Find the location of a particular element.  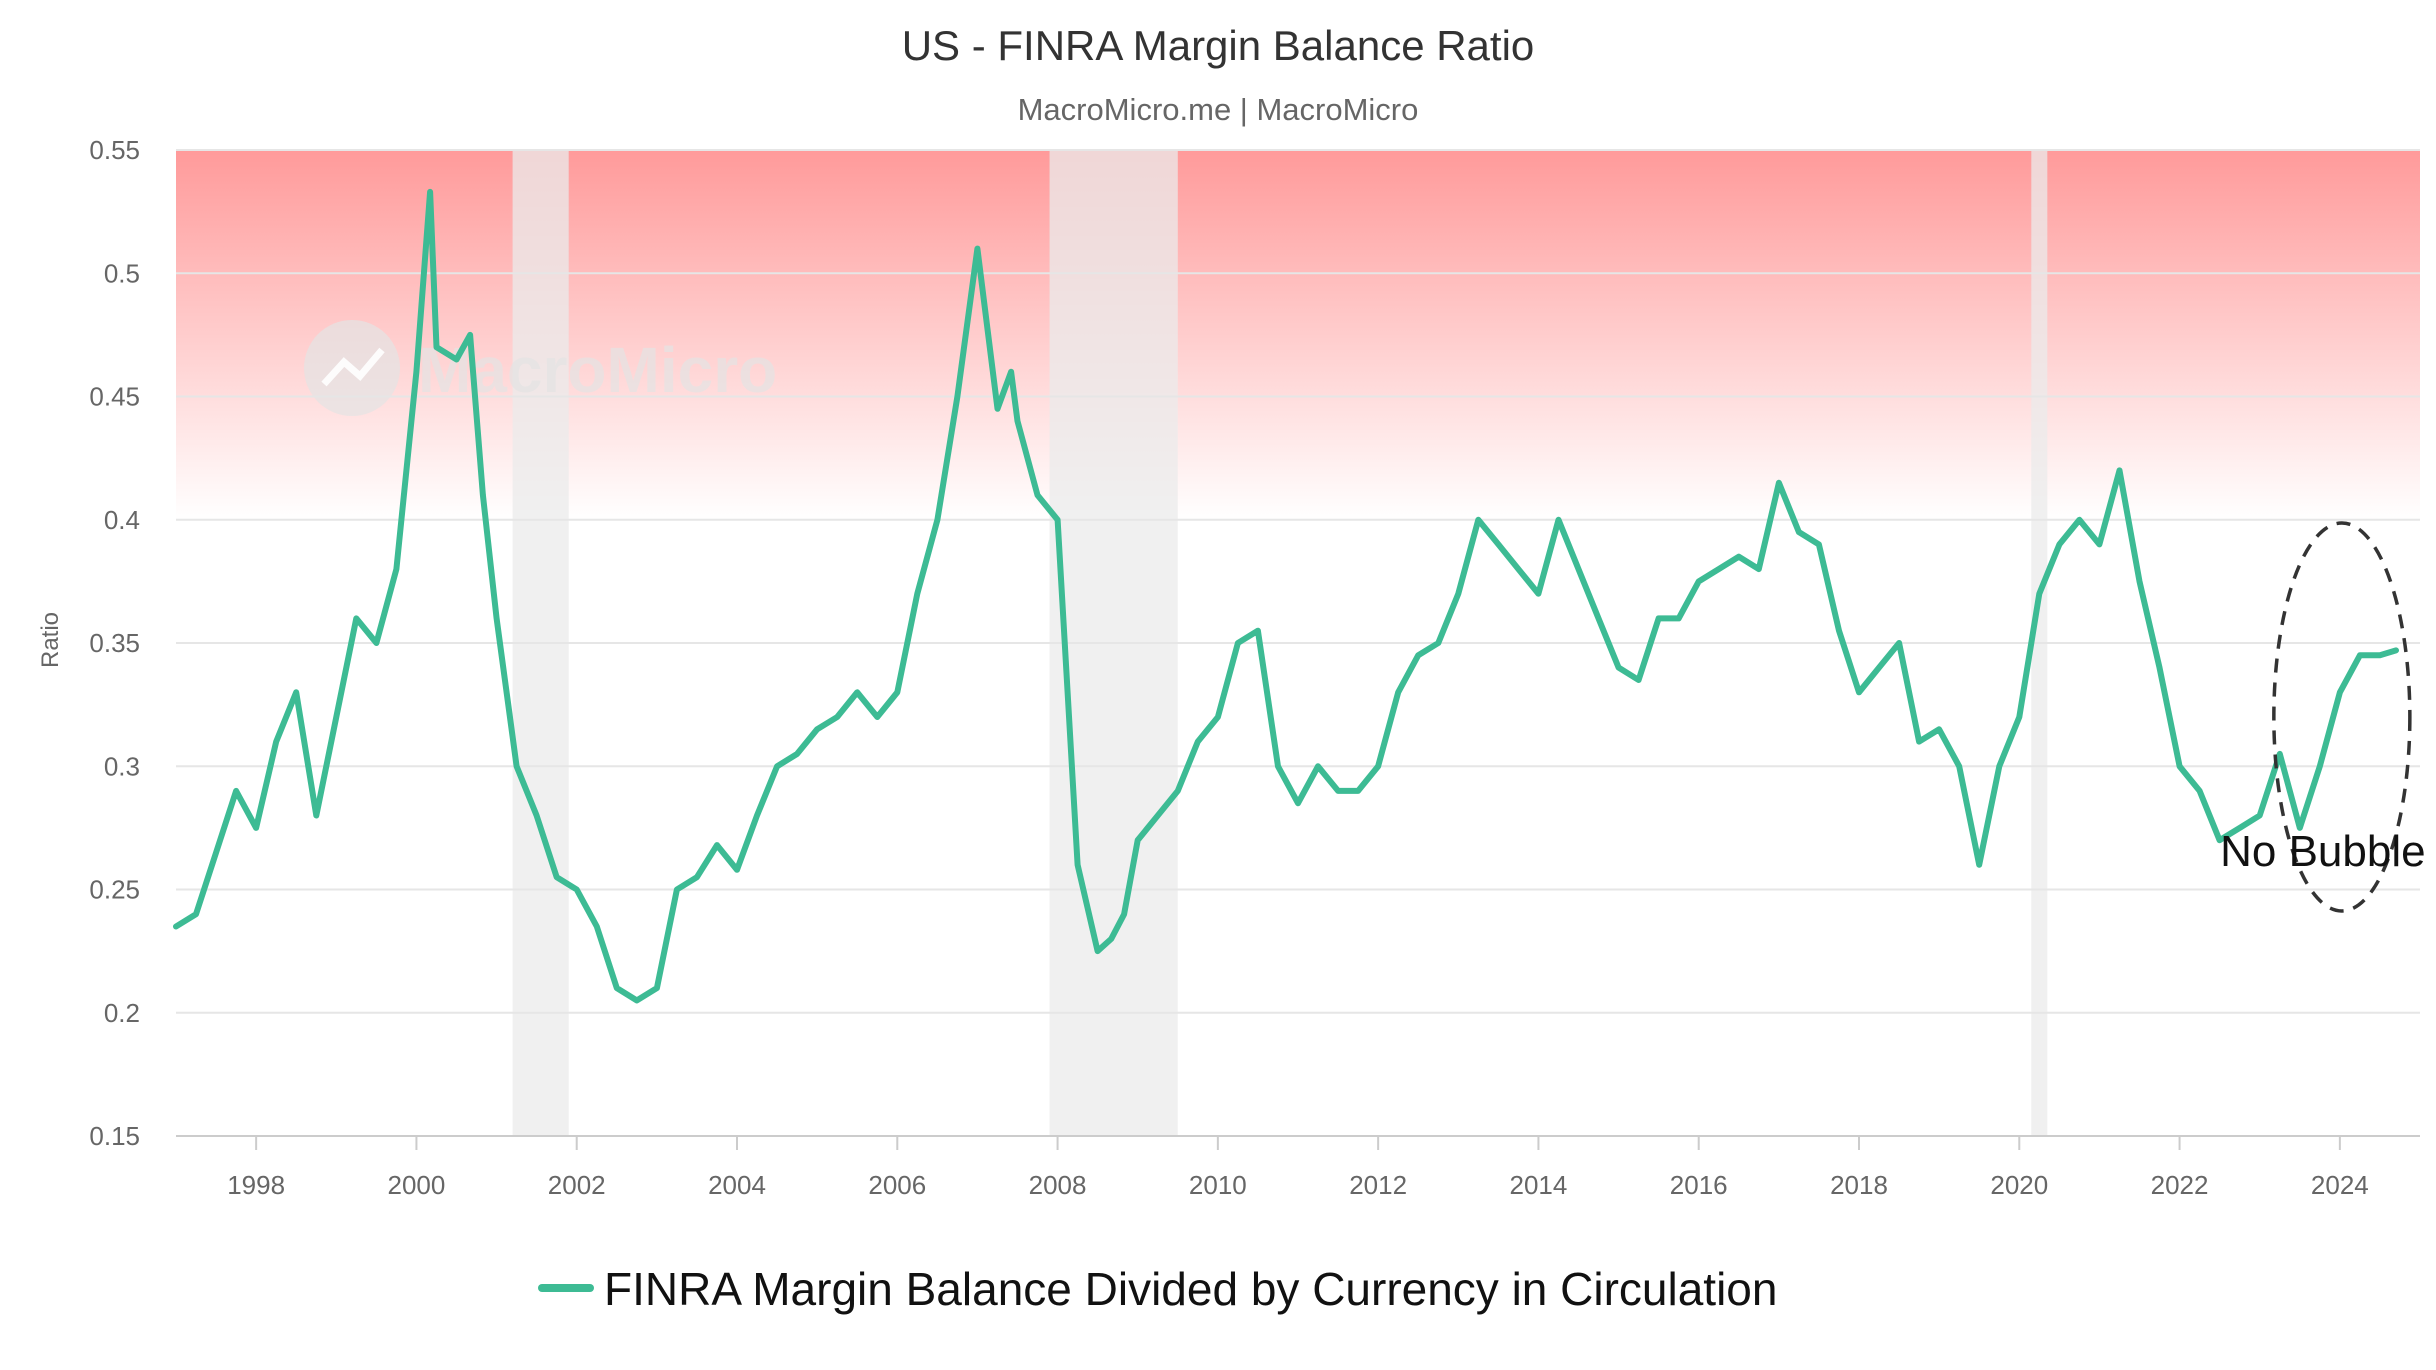

x-tick-label: 2022 is located at coordinates (2180, 1185).